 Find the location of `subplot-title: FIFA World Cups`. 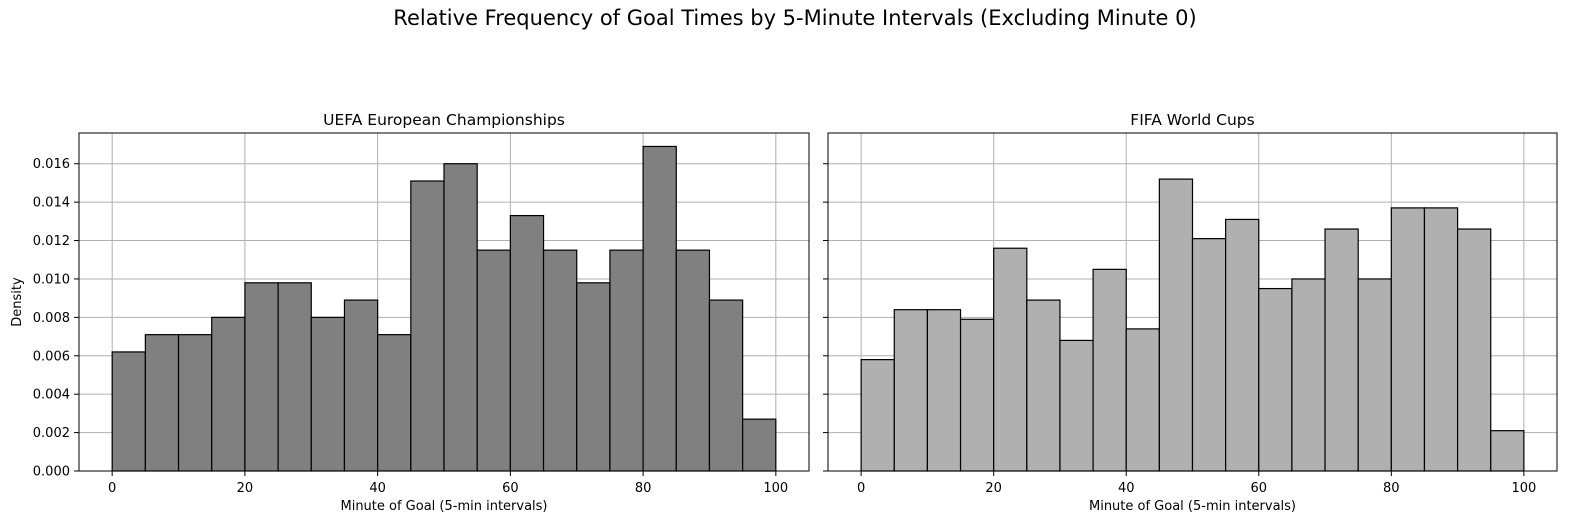

subplot-title: FIFA World Cups is located at coordinates (1192, 120).